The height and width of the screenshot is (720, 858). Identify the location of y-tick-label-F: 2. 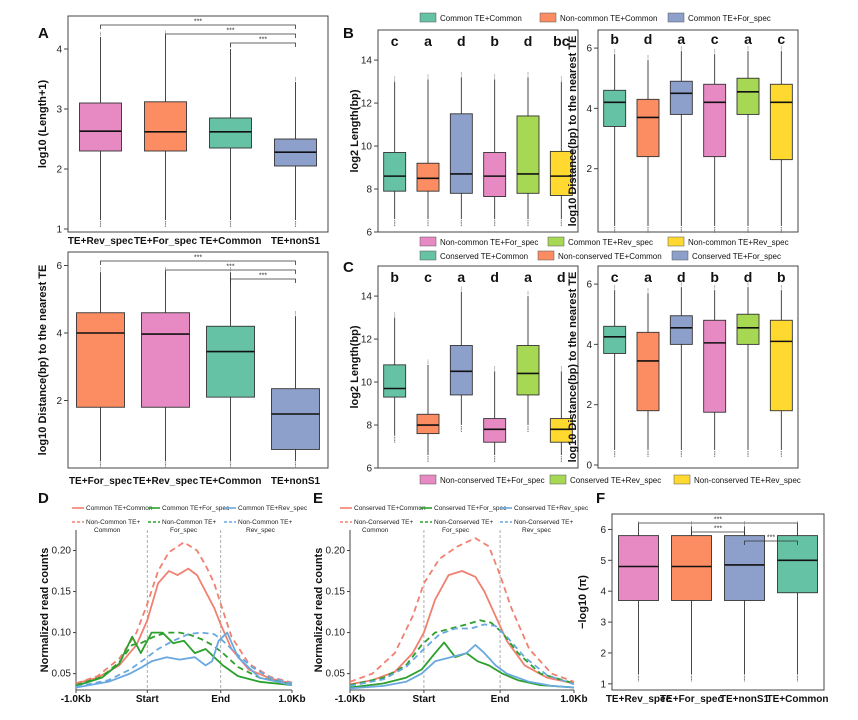
(603, 653).